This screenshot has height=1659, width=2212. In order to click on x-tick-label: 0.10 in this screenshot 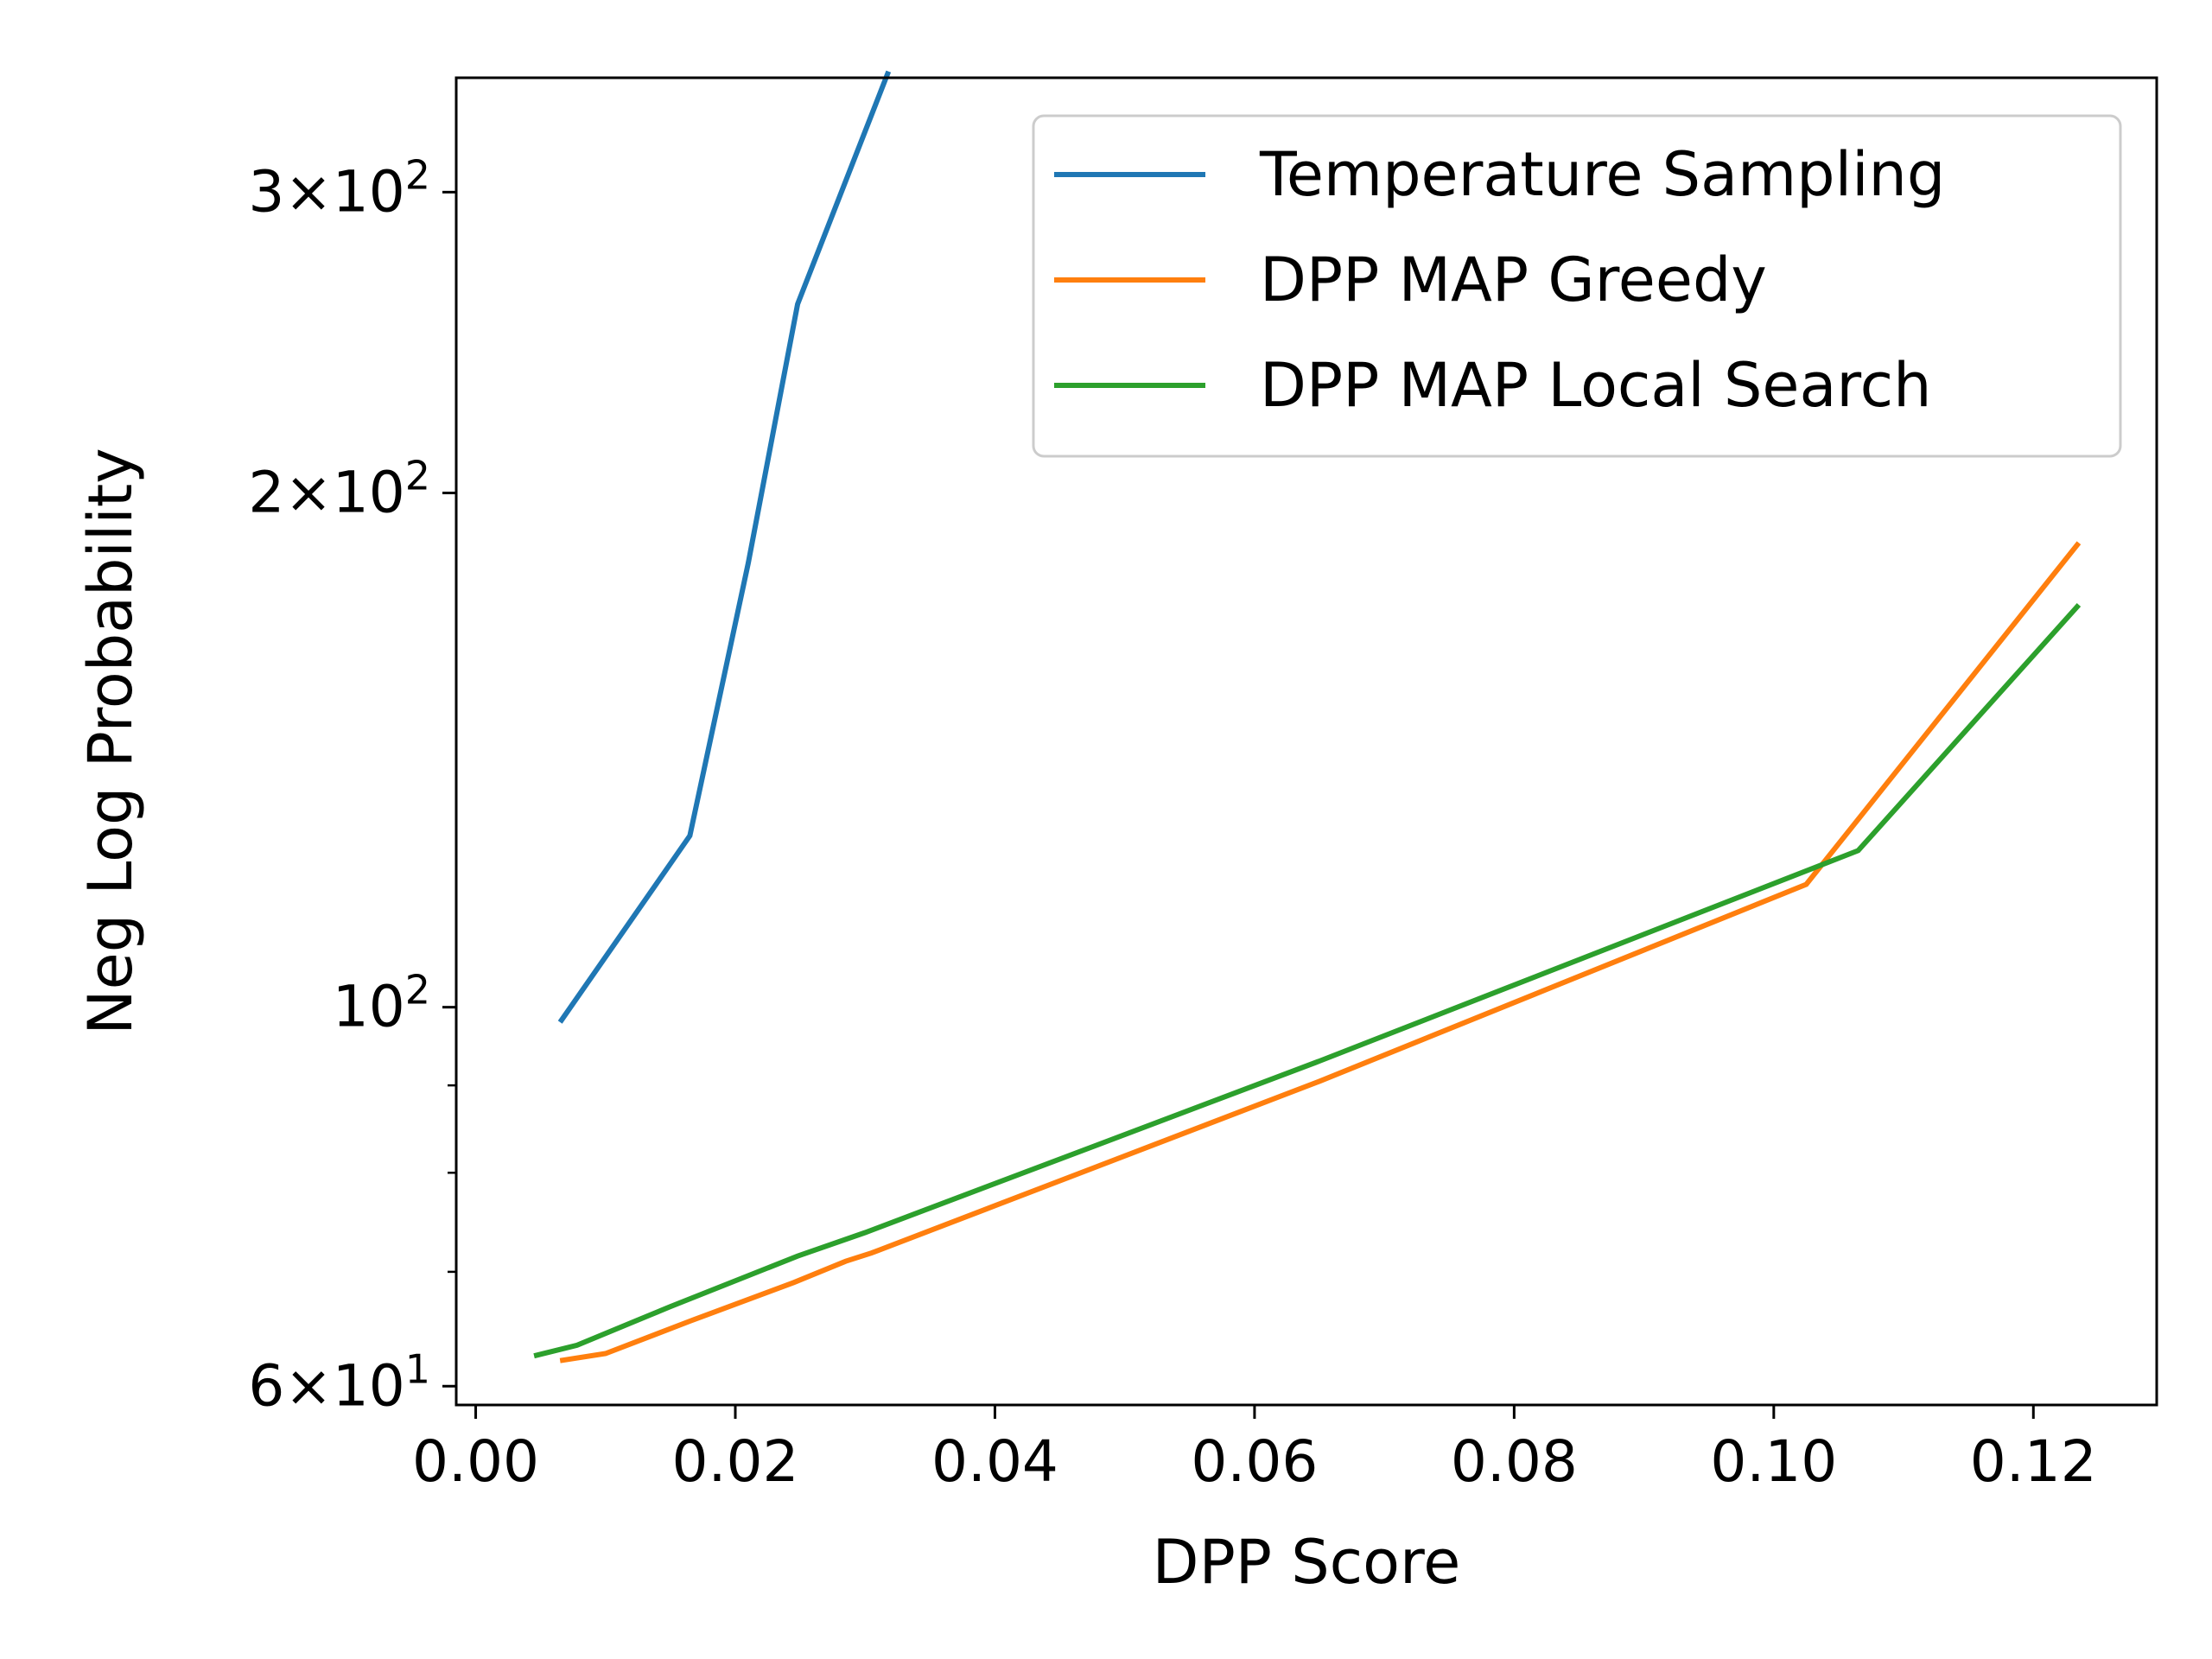, I will do `click(1773, 1461)`.